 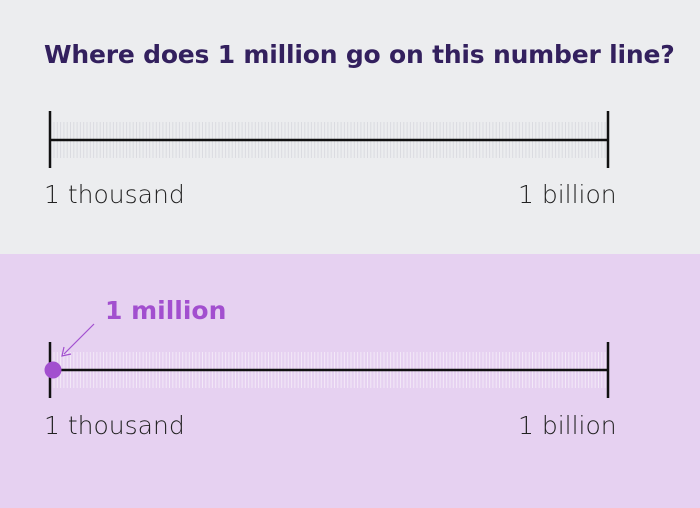 I want to click on left-label-top: 1 thousand, so click(x=114, y=194).